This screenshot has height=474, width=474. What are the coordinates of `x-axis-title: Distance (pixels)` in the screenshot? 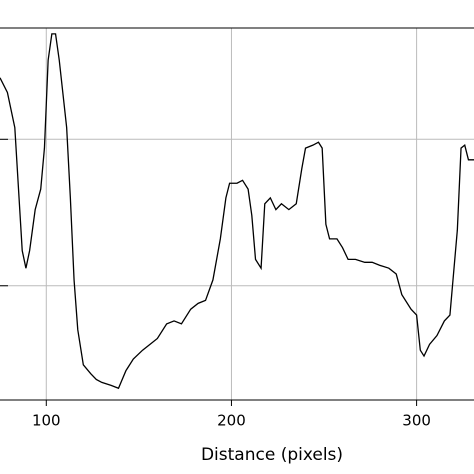 It's located at (272, 455).